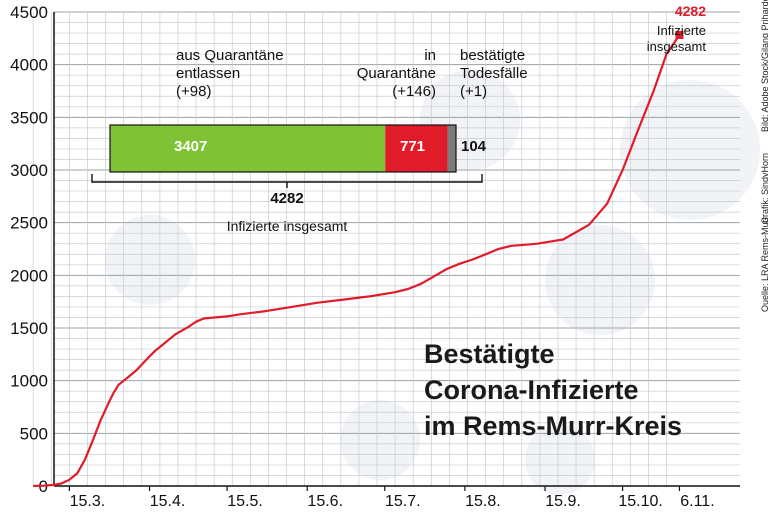 The image size is (768, 512). I want to click on breakdown-bar-outline, so click(283, 148).